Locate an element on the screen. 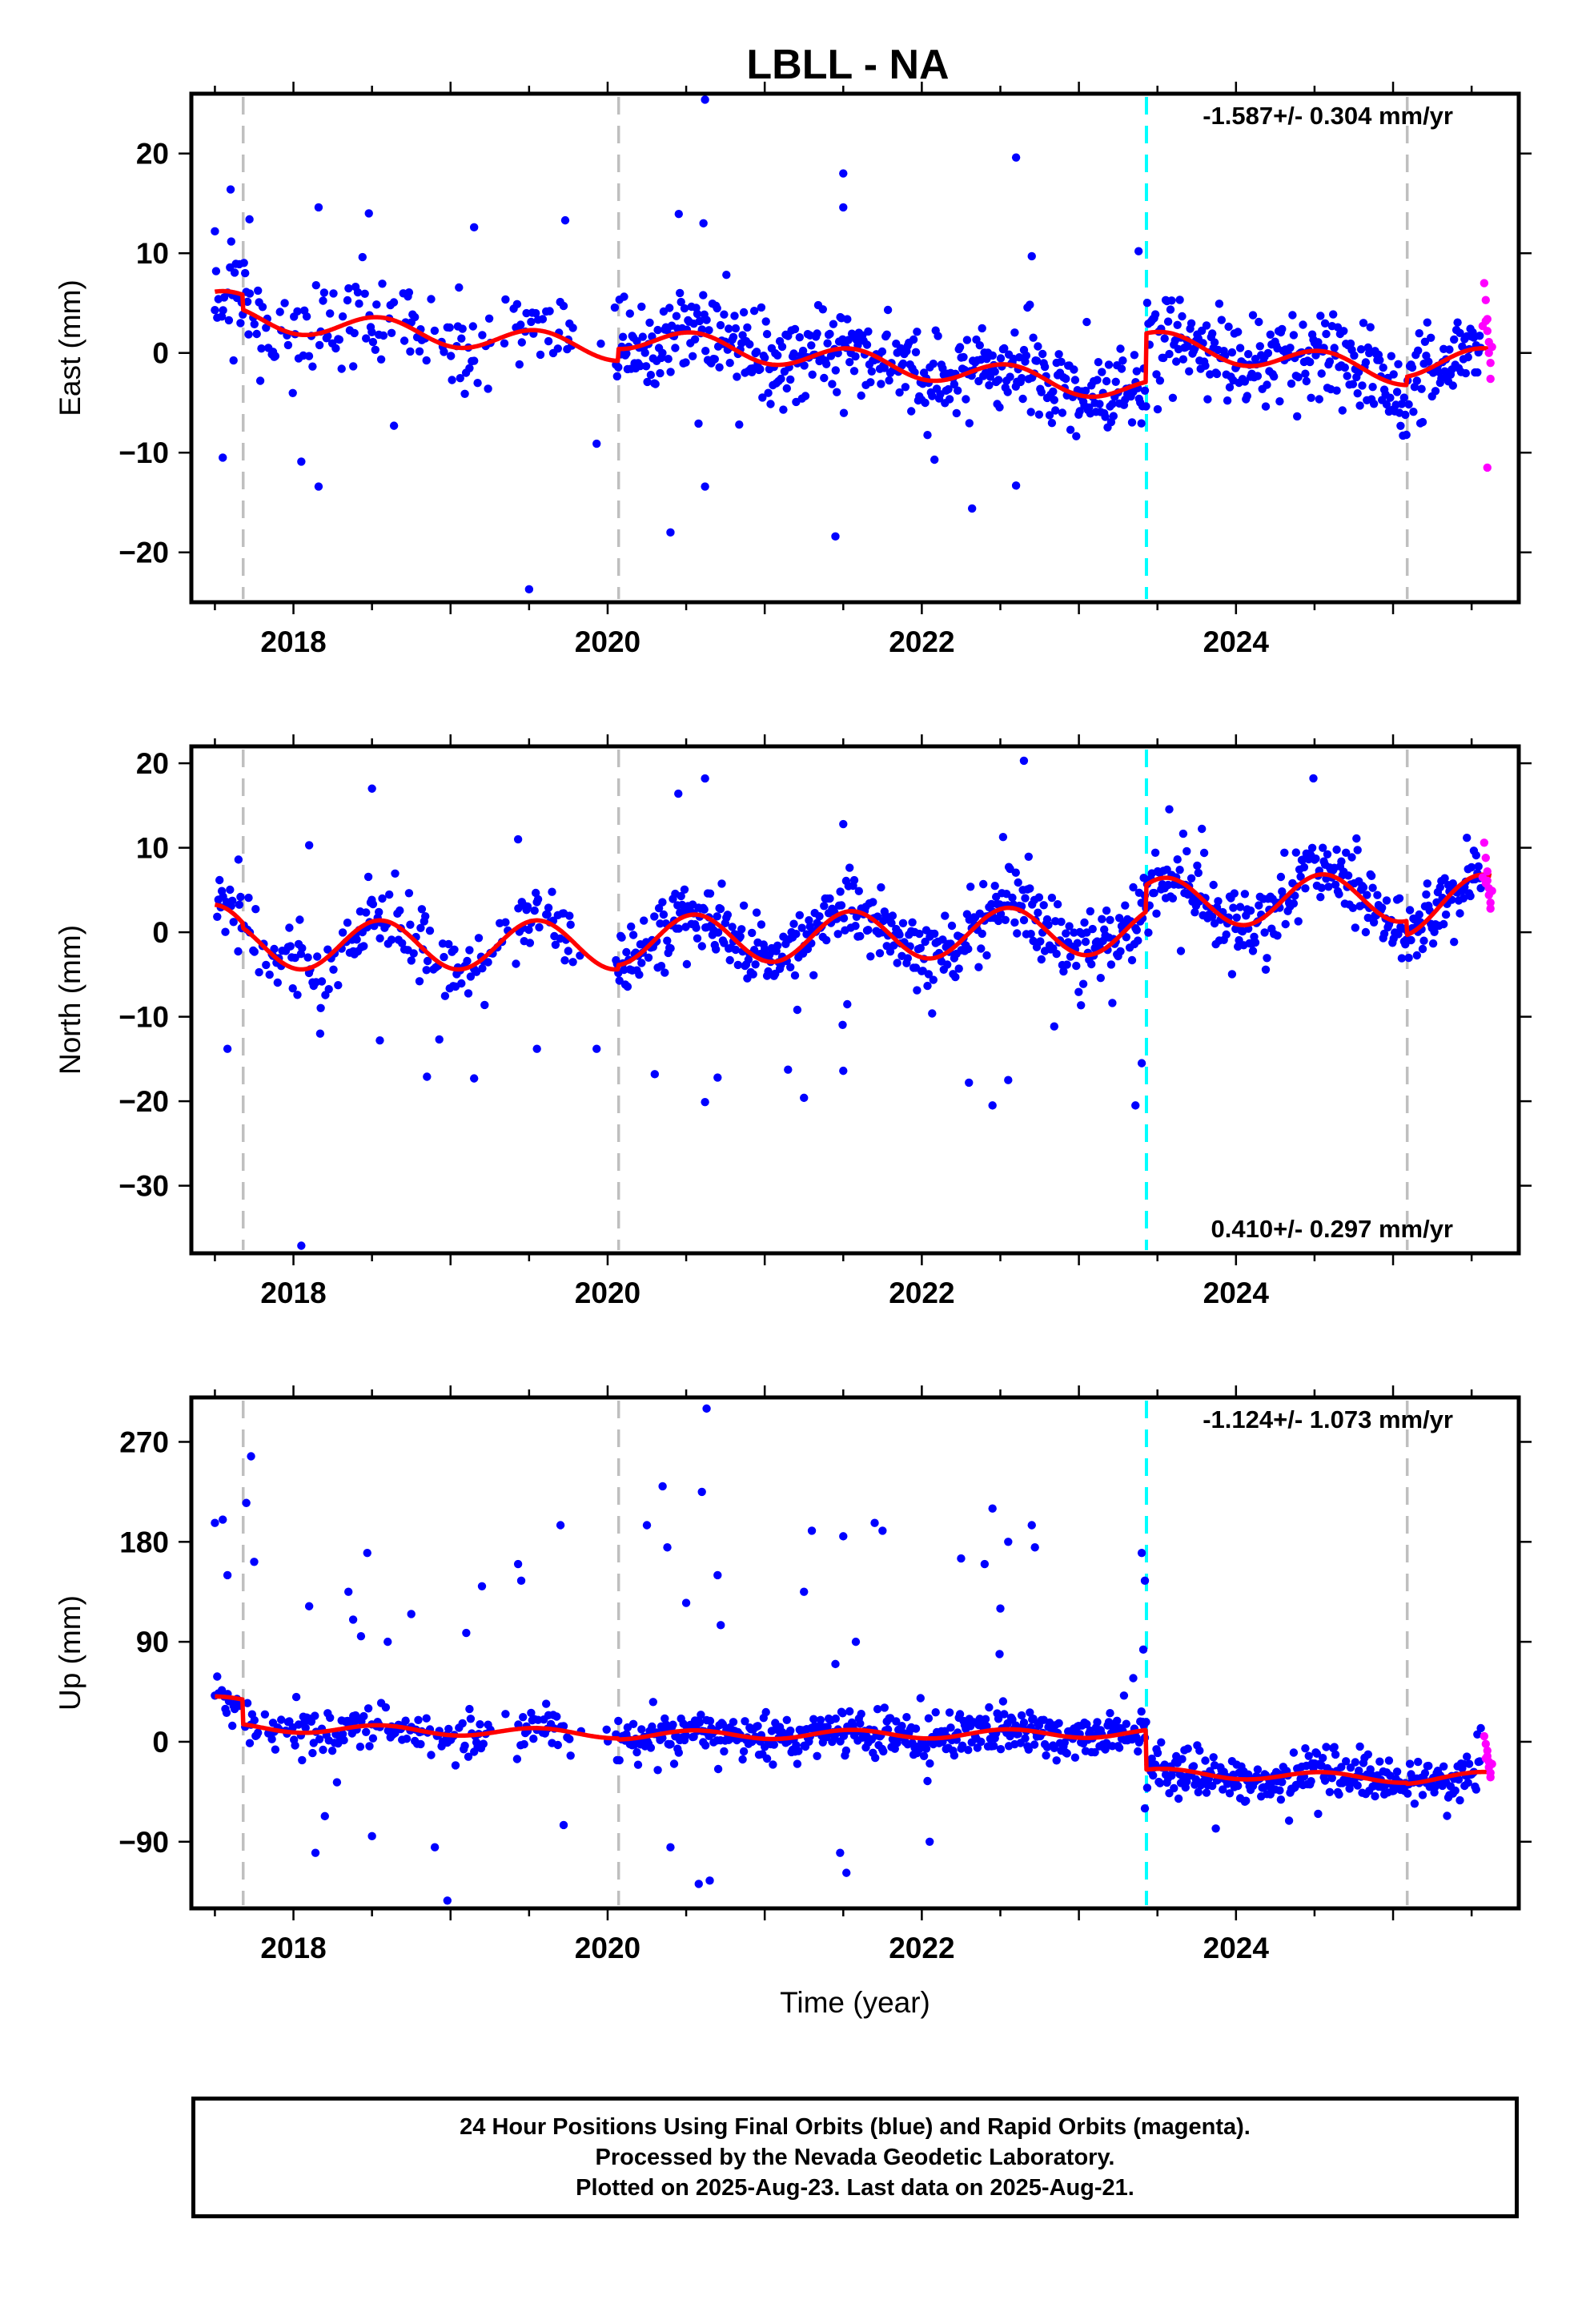 This screenshot has height=2324, width=1582. x-tick-label: 2020 is located at coordinates (607, 1948).